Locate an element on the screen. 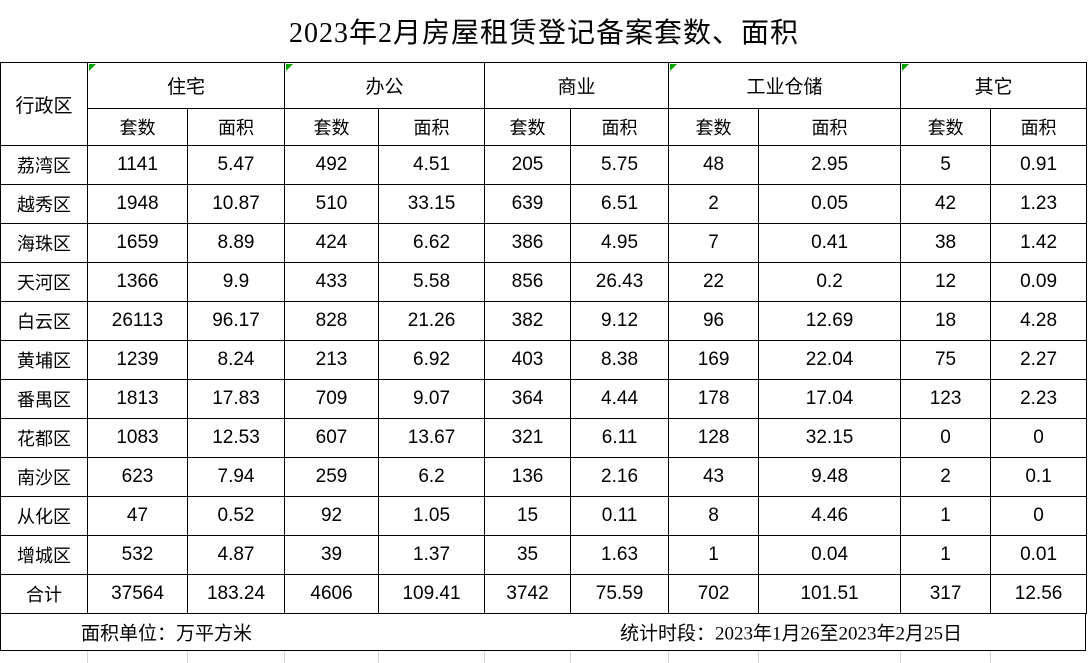 This screenshot has width=1088, height=663. value-cell: 0.01 is located at coordinates (1039, 555).